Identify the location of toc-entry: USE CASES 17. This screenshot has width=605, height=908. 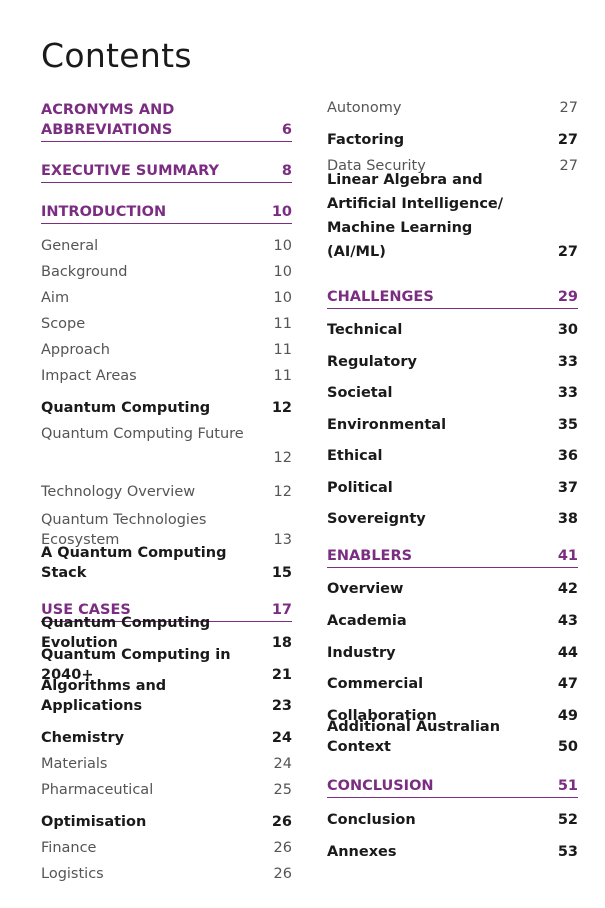
(166, 611).